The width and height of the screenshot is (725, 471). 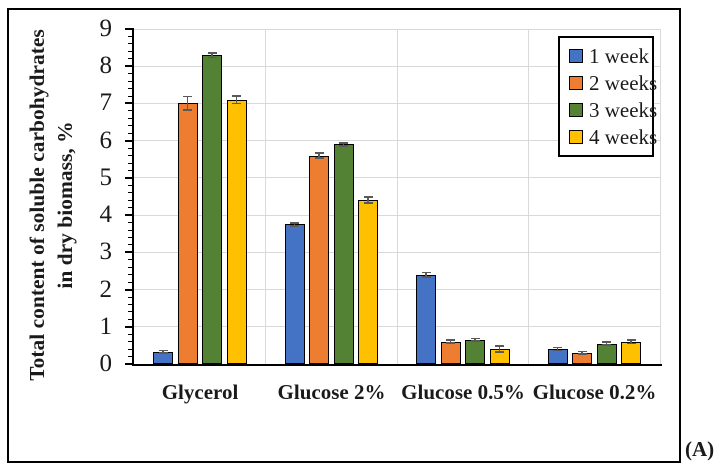 I want to click on legend-label: 2 weeks, so click(x=623, y=83).